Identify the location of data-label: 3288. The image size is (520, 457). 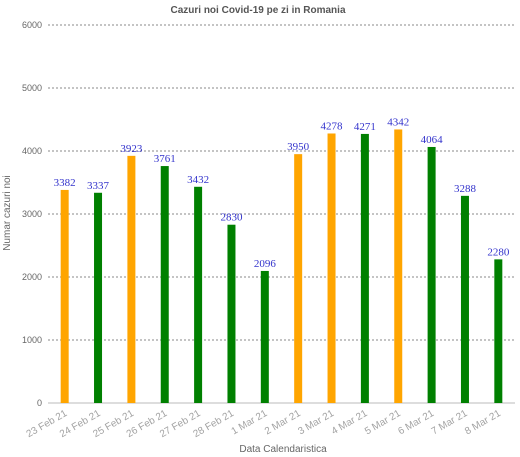
(465, 189).